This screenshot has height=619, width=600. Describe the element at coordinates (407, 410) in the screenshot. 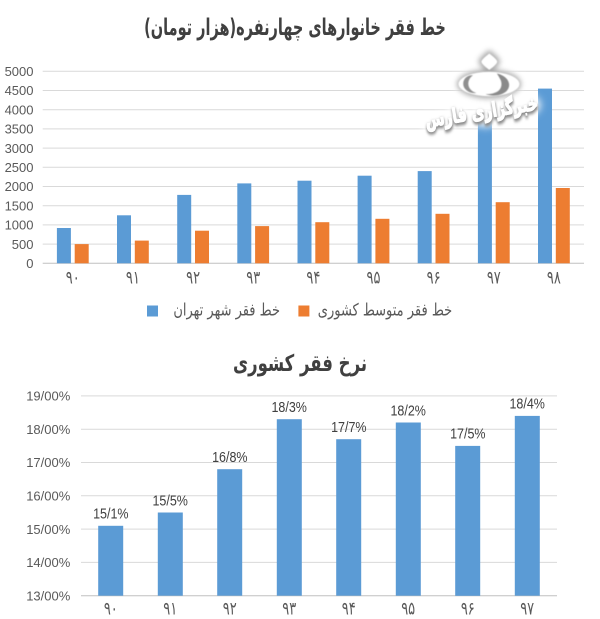

I see `svg-text: 18/2%` at that location.